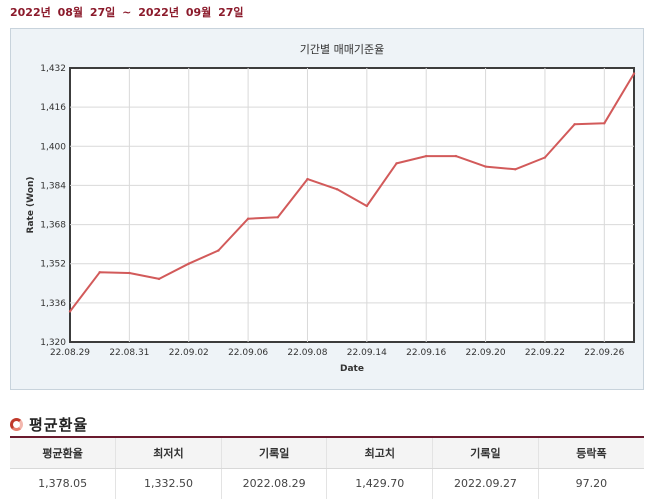 The height and width of the screenshot is (499, 647). I want to click on y-tick-label: 1,400, so click(53, 147).